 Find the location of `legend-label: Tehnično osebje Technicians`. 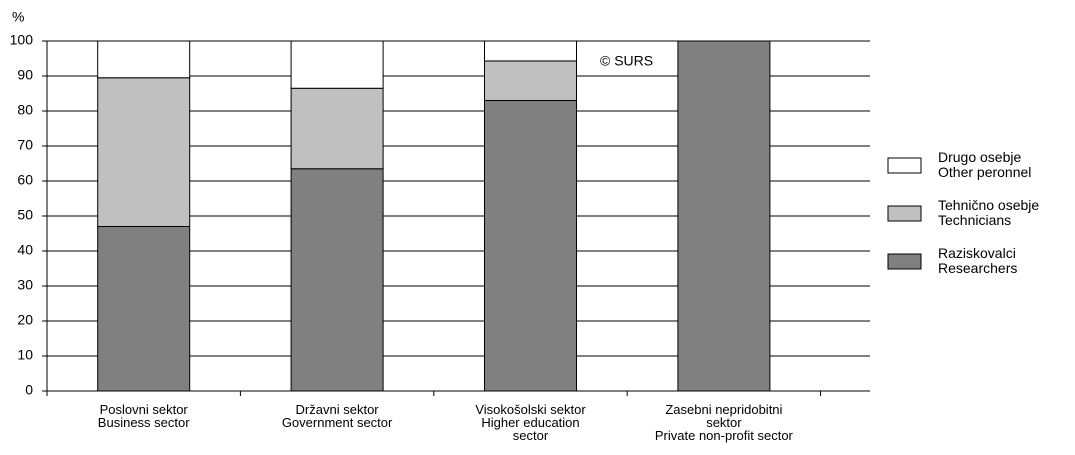

legend-label: Tehnično osebje Technicians is located at coordinates (989, 212).